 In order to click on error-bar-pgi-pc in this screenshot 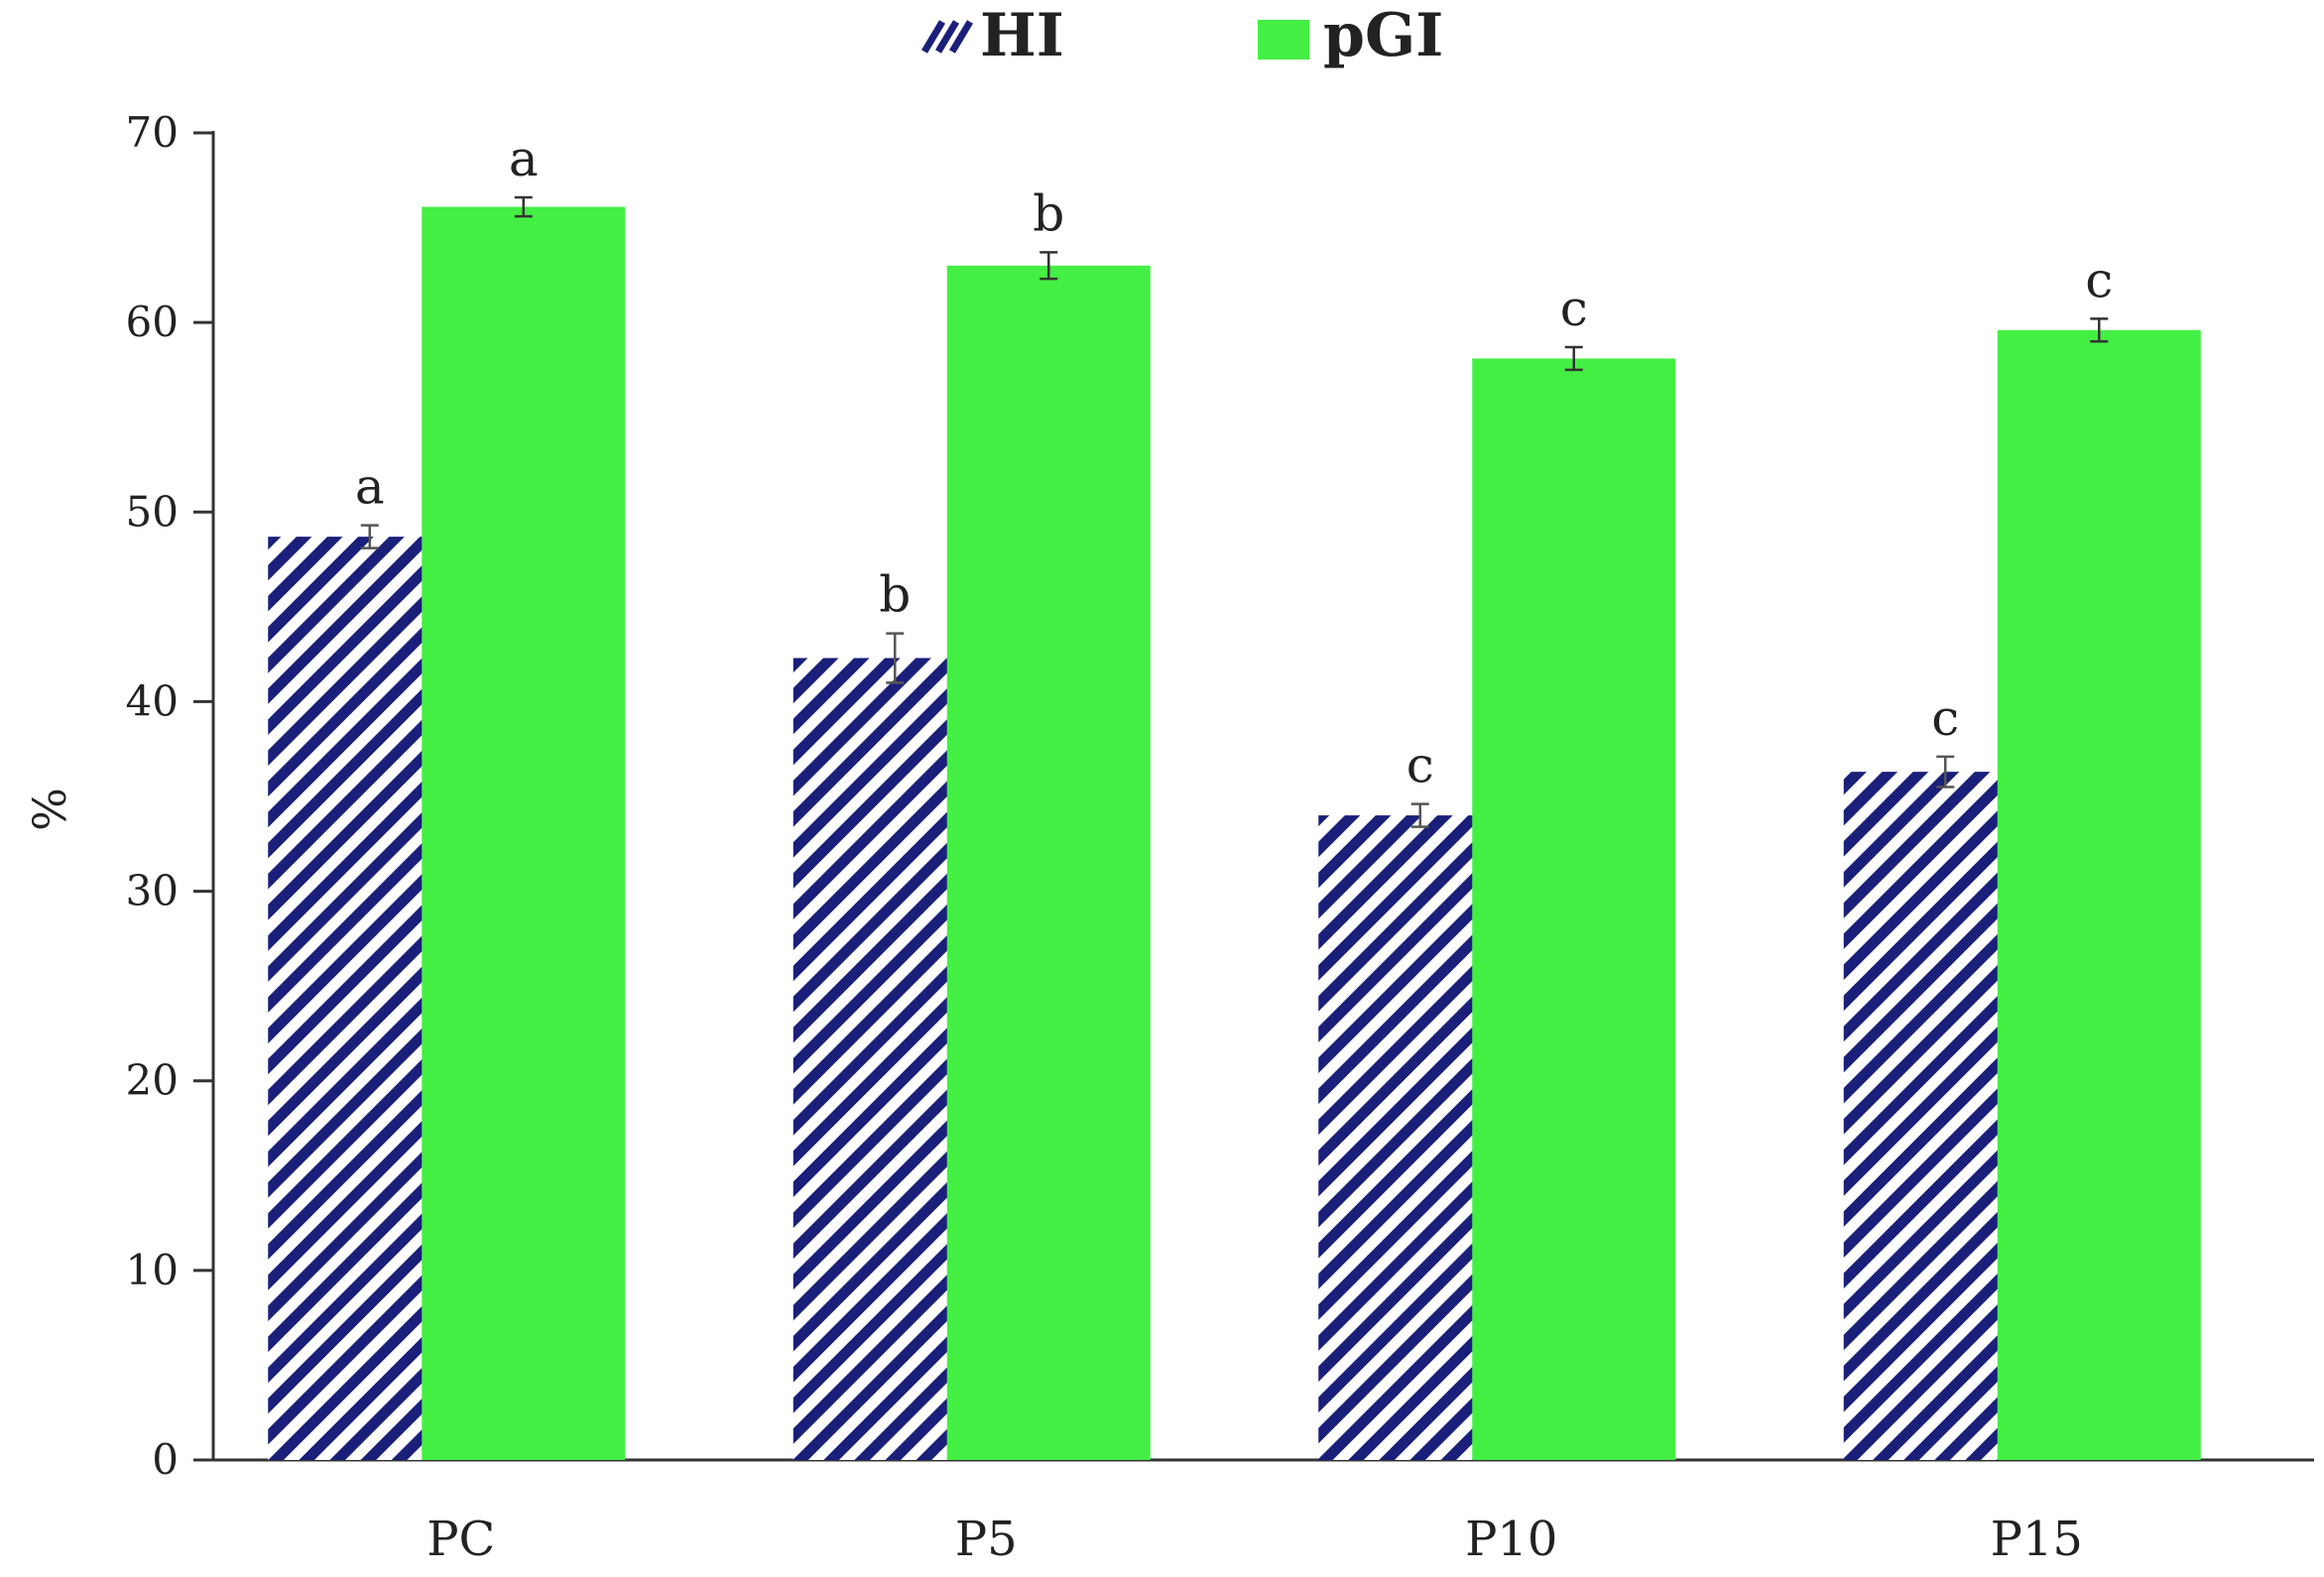, I will do `click(524, 207)`.